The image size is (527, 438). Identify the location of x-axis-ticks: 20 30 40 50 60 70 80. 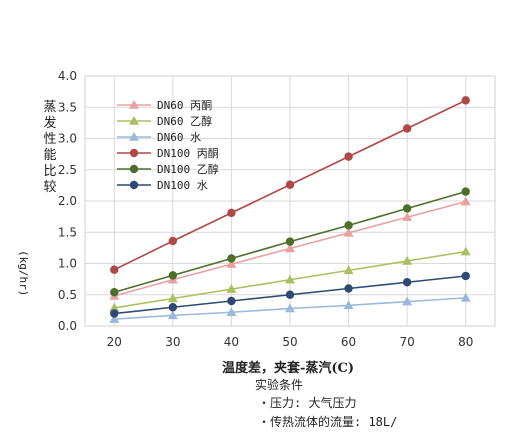
(290, 342).